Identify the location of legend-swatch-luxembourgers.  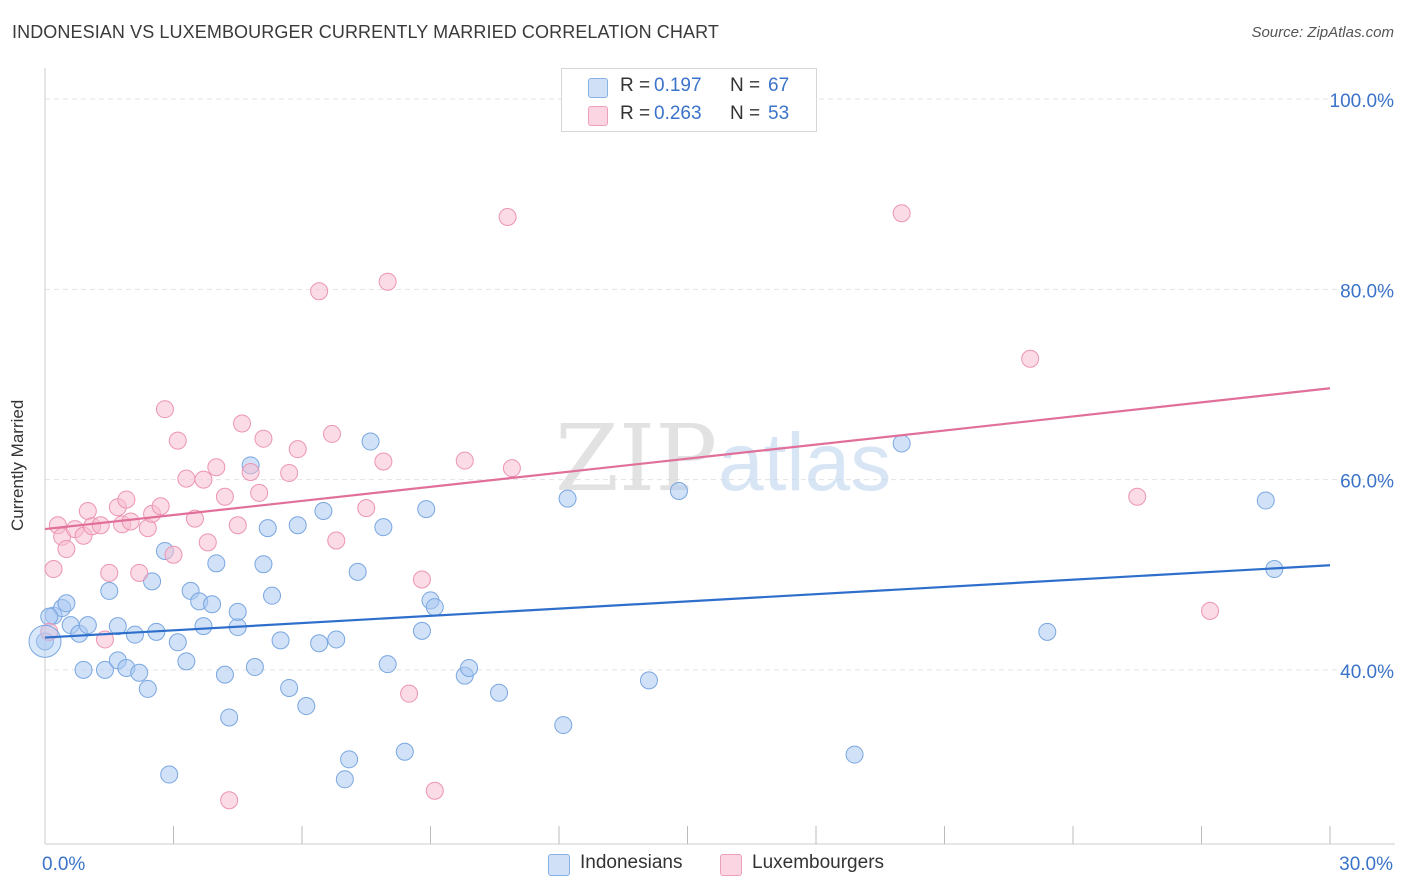
(598, 116).